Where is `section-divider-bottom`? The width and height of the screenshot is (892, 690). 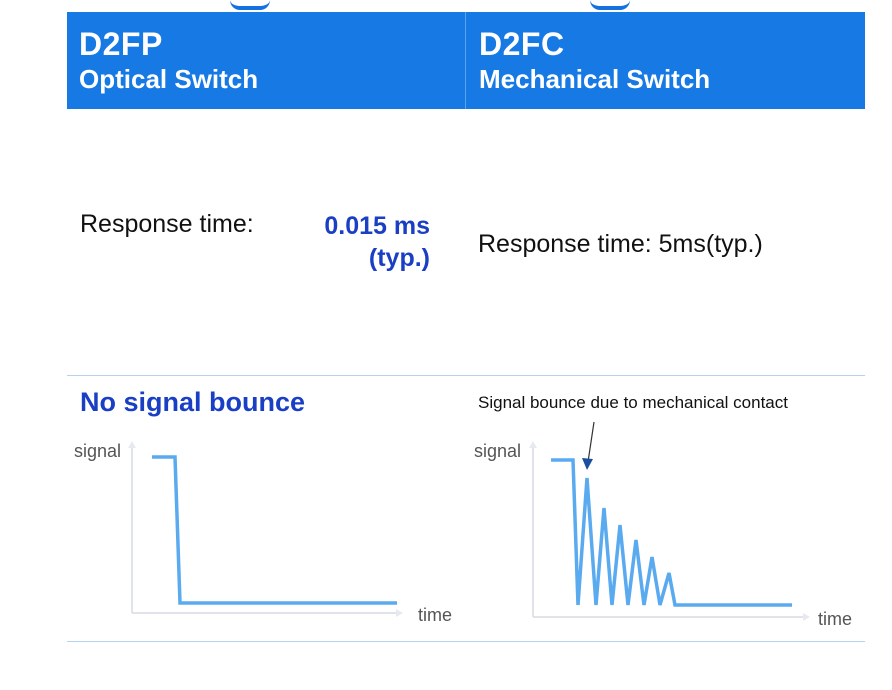 section-divider-bottom is located at coordinates (466, 641).